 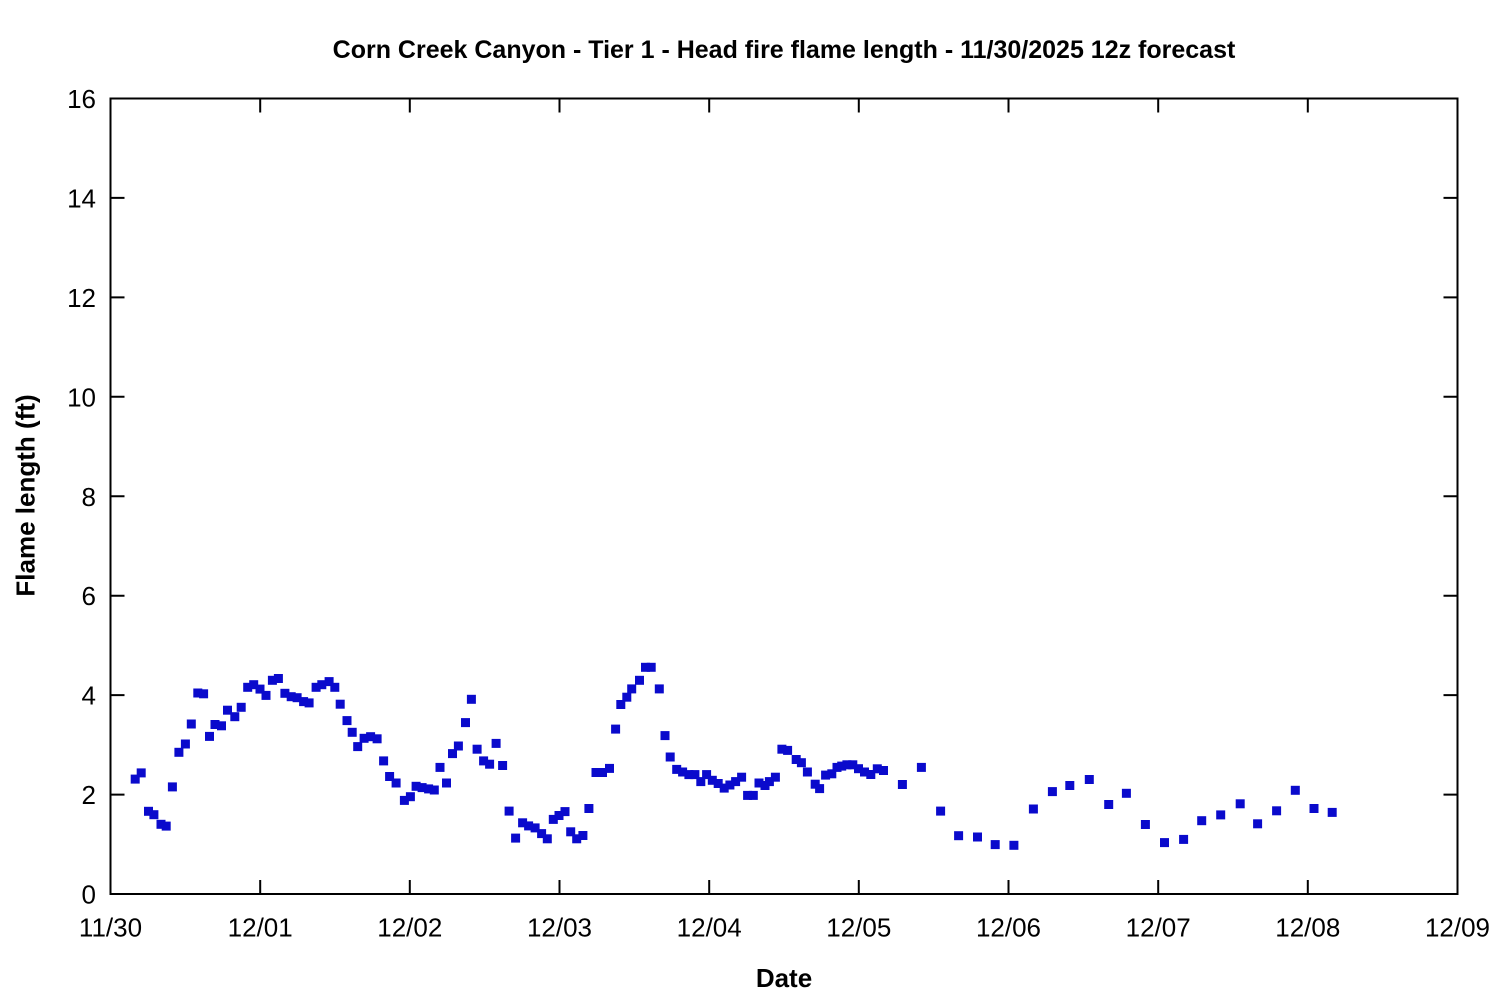 What do you see at coordinates (26, 495) in the screenshot?
I see `svg-text: Flame length (ft)` at bounding box center [26, 495].